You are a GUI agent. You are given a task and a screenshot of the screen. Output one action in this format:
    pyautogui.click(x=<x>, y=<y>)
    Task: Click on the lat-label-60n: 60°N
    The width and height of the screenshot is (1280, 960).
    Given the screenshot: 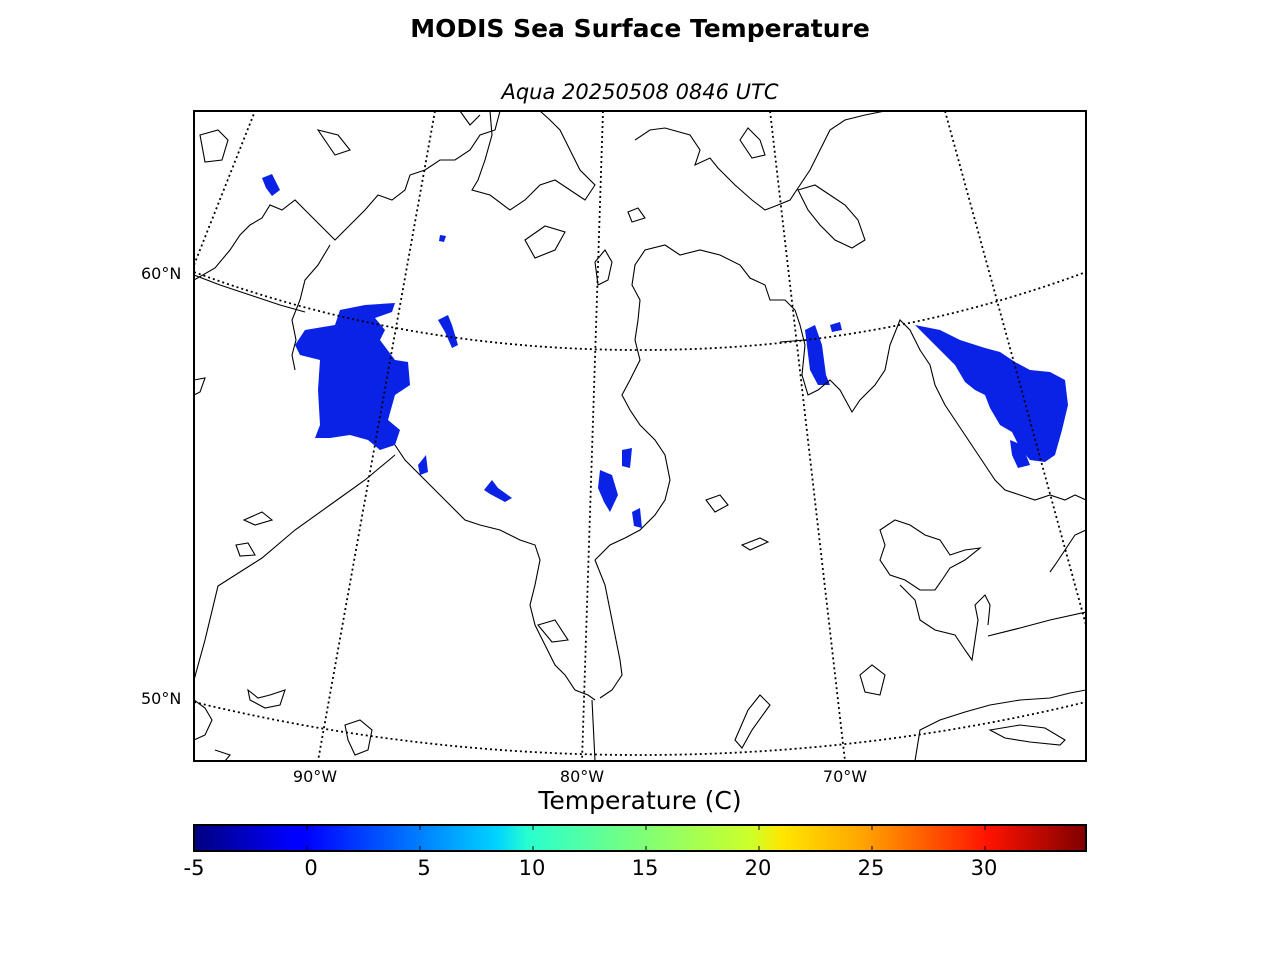 What is the action you would take?
    pyautogui.click(x=161, y=273)
    